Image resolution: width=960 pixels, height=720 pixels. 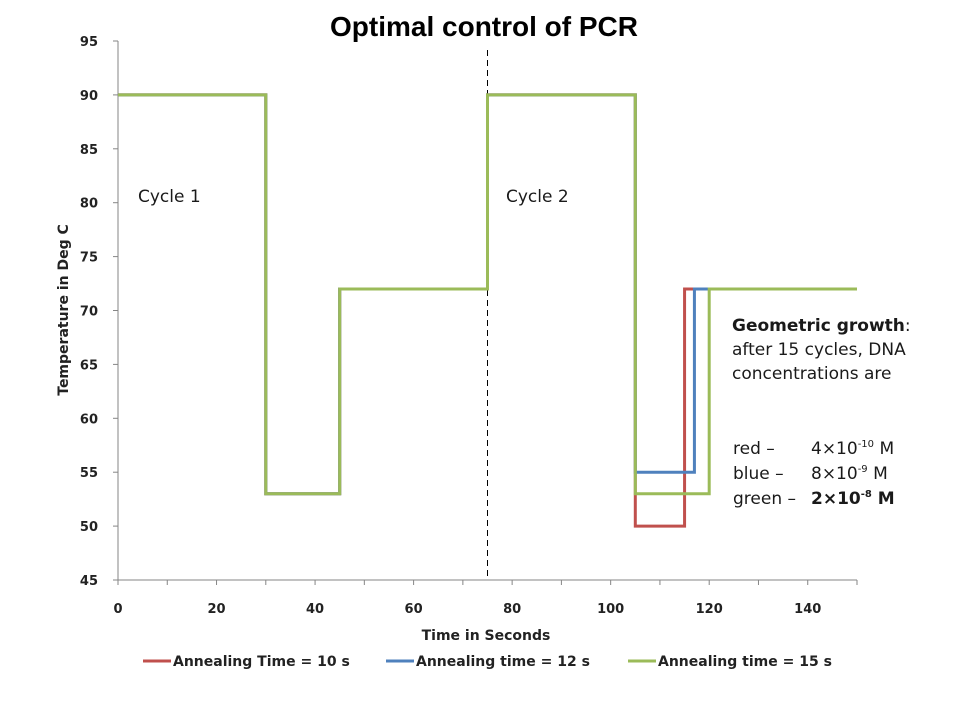 What do you see at coordinates (89, 527) in the screenshot?
I see `y-tick-label: 50` at bounding box center [89, 527].